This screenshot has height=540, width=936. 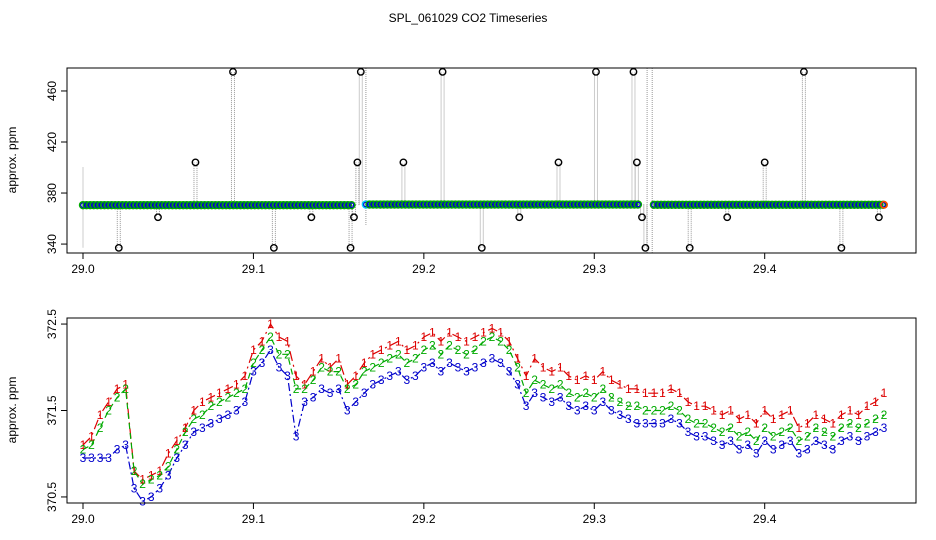 I want to click on x-tick-label: 29.3, so click(x=595, y=269).